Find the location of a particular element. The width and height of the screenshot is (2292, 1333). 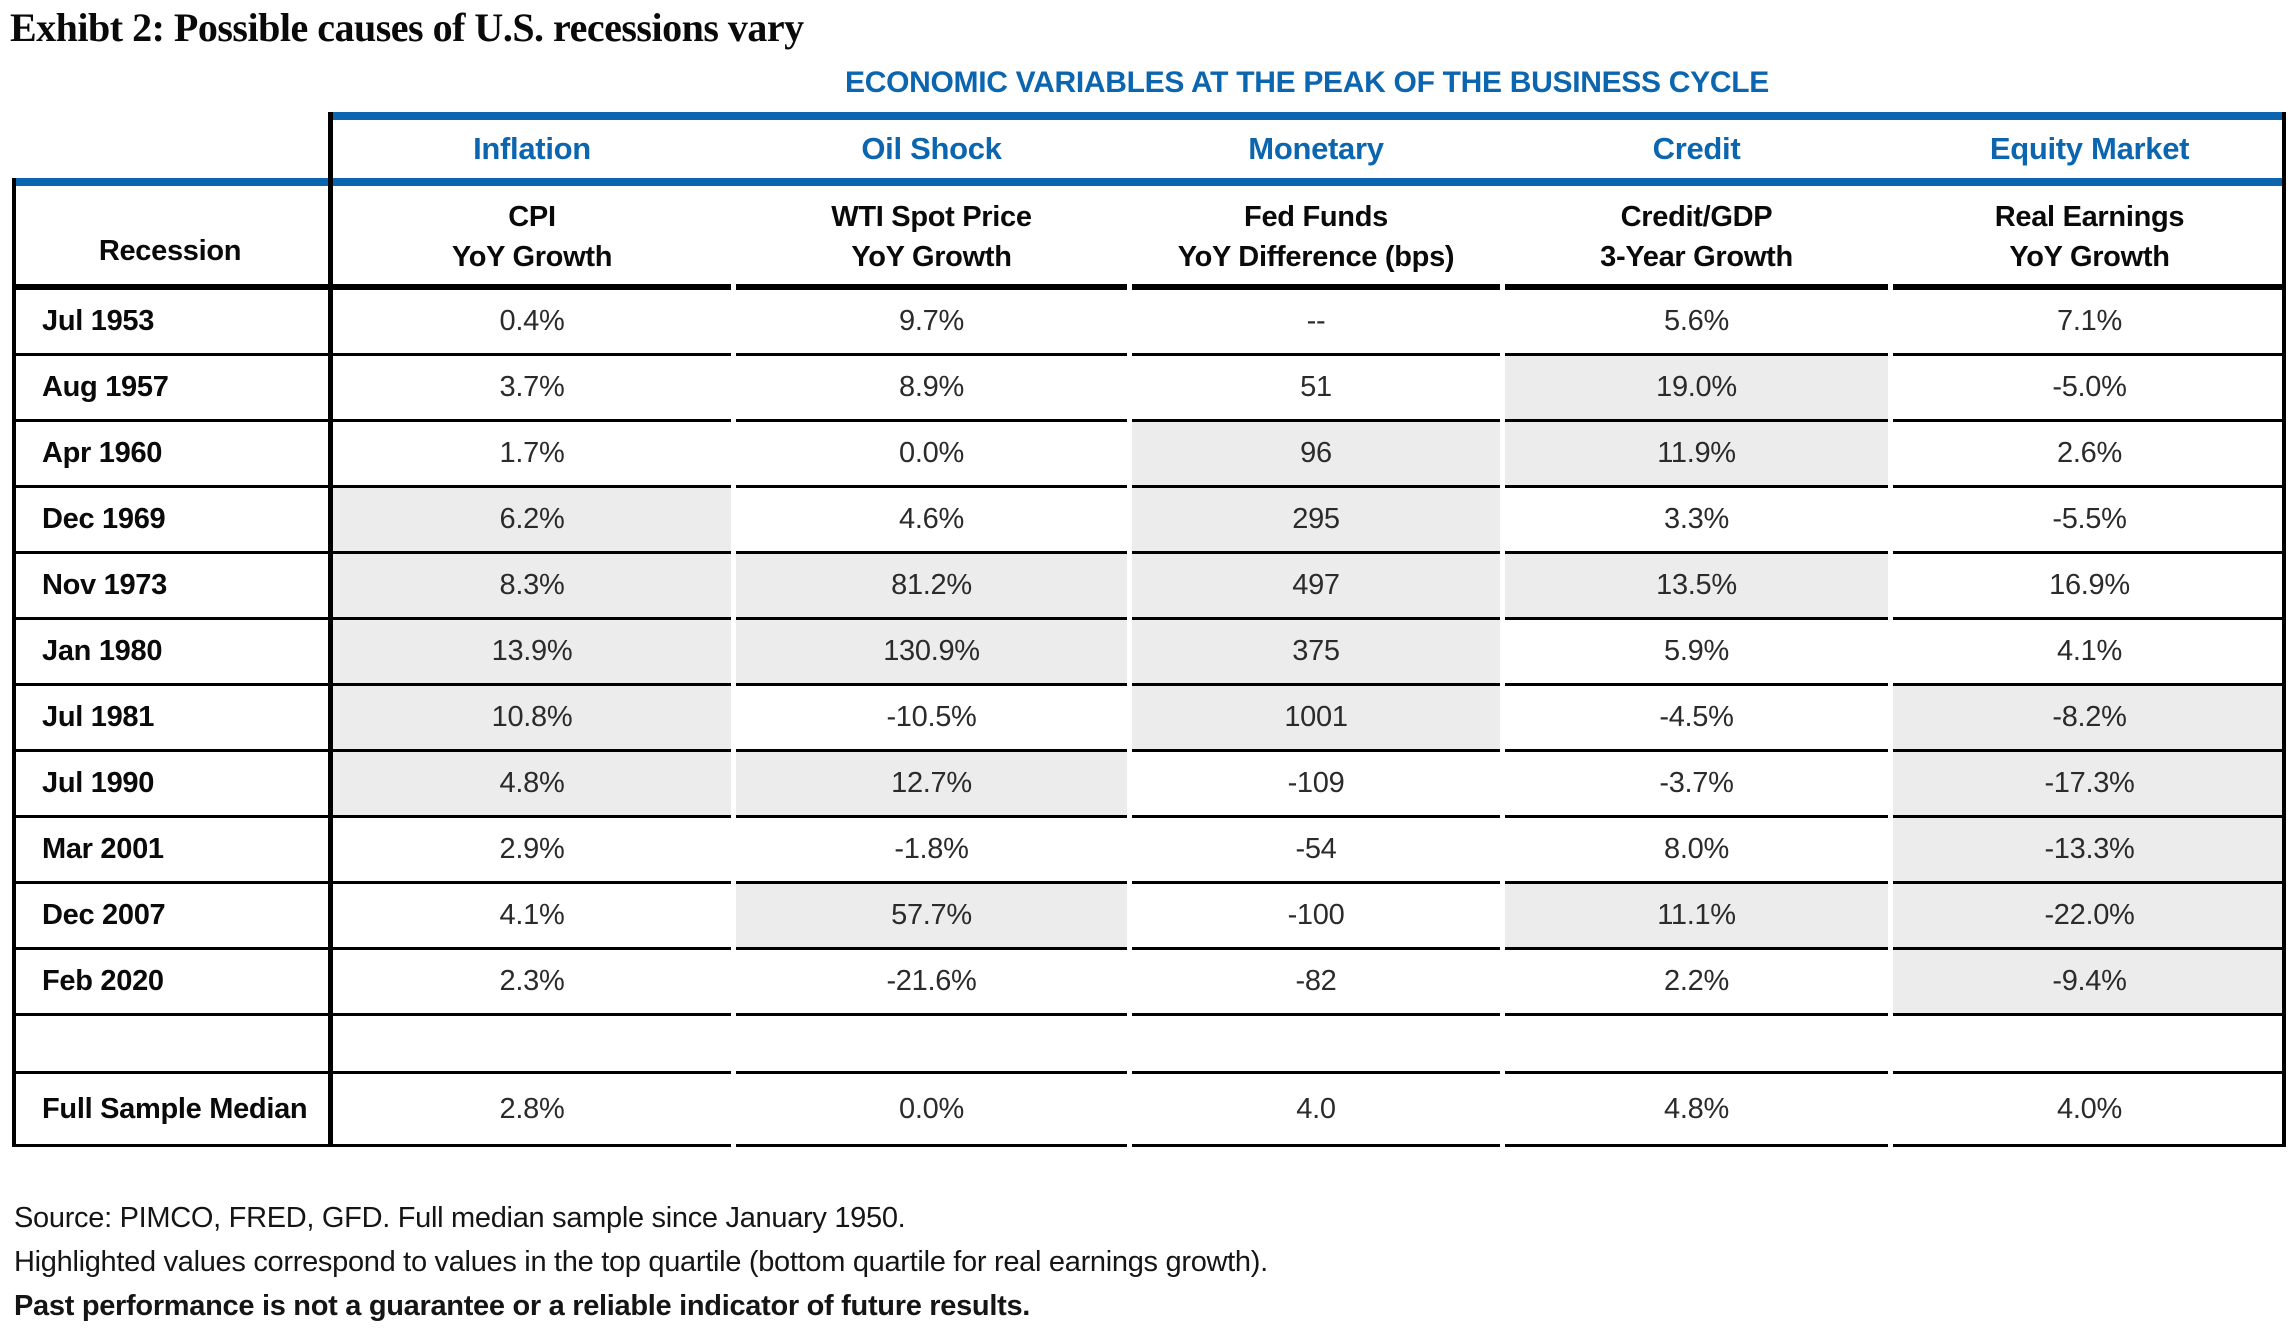

subheader-line1: Credit/GDP is located at coordinates (1696, 217).